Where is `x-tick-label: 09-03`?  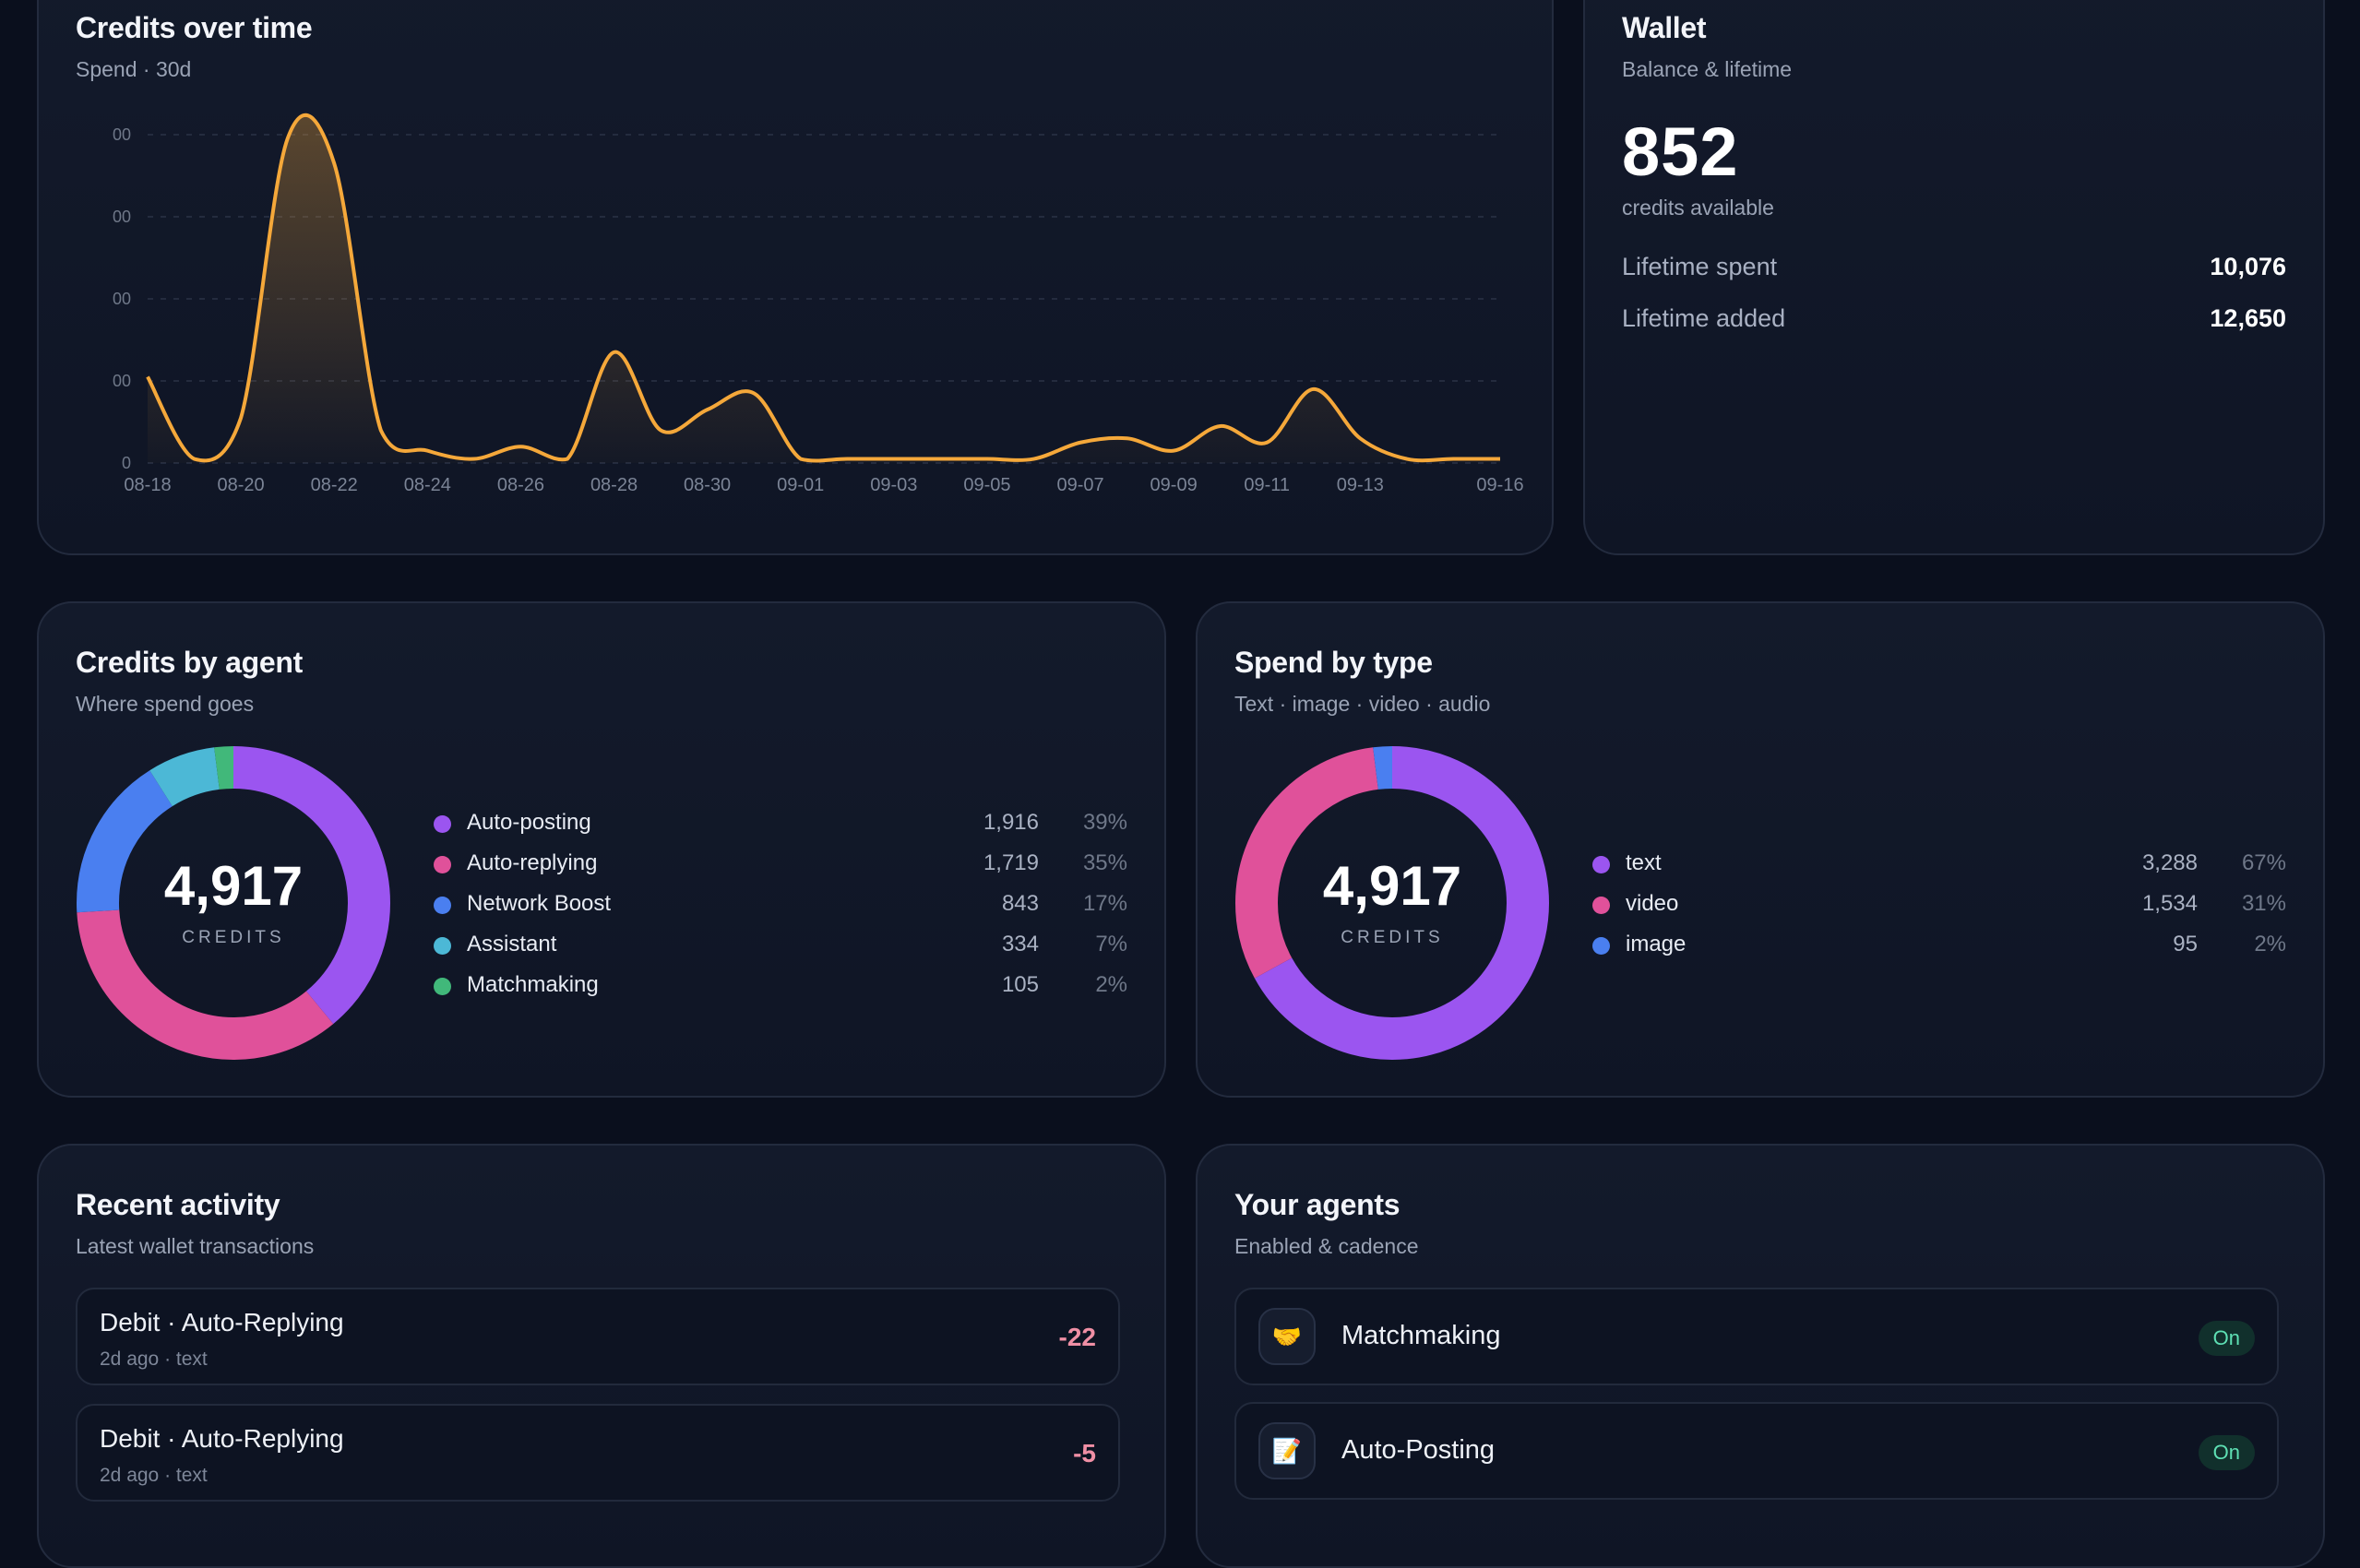 x-tick-label: 09-03 is located at coordinates (893, 485).